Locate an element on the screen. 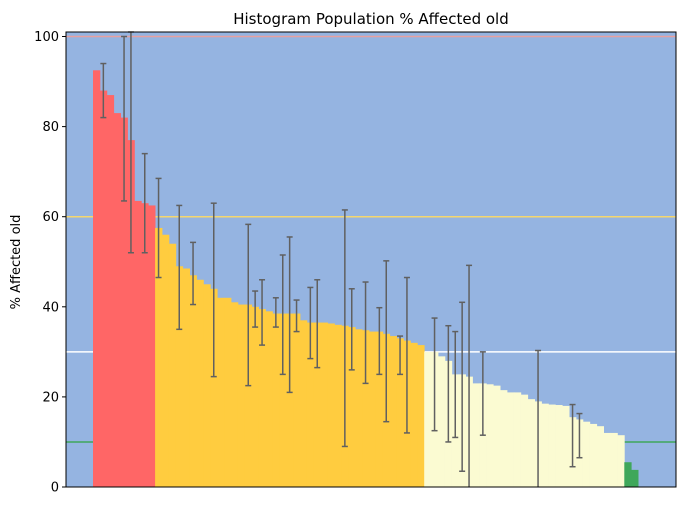  y-tick-label: 40 is located at coordinates (50, 307).